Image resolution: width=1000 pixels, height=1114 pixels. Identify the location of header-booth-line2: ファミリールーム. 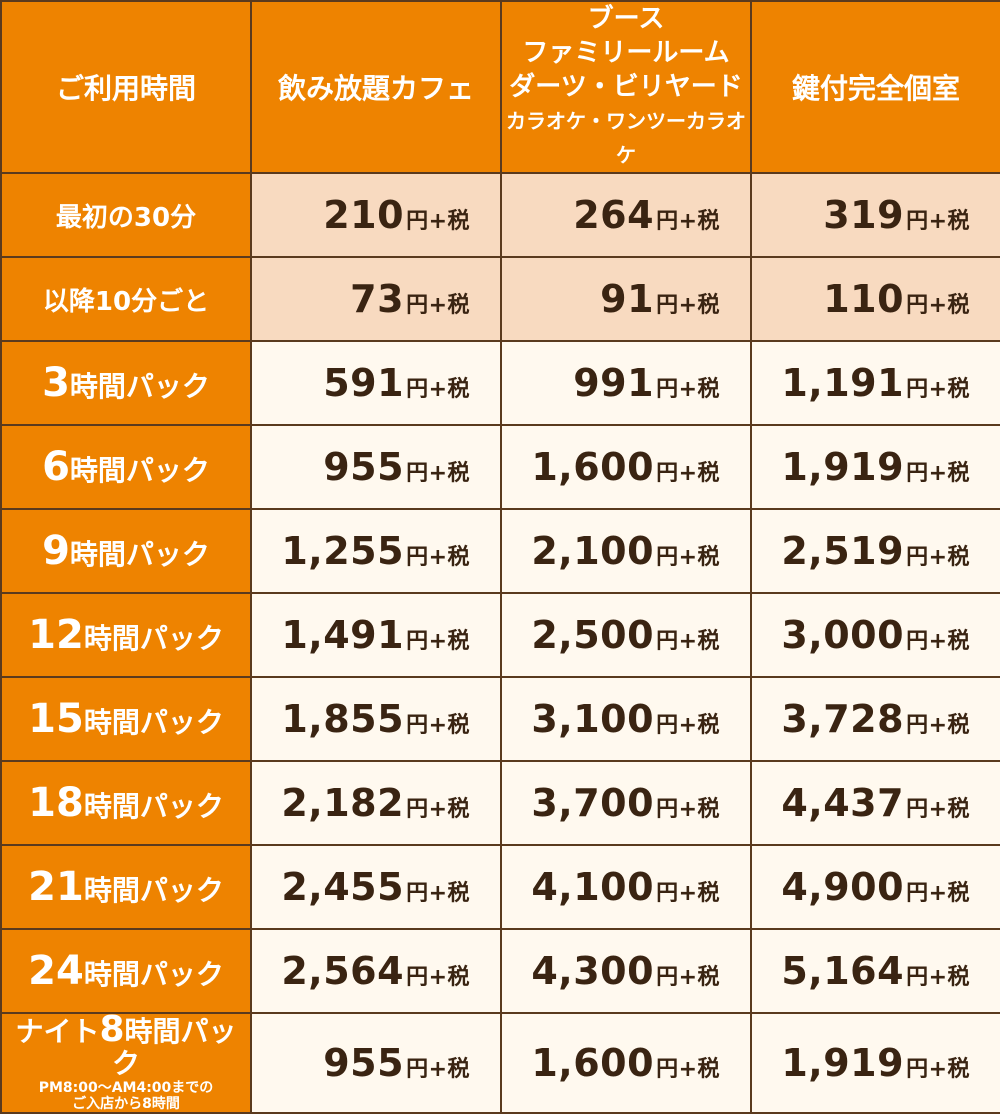
(626, 53).